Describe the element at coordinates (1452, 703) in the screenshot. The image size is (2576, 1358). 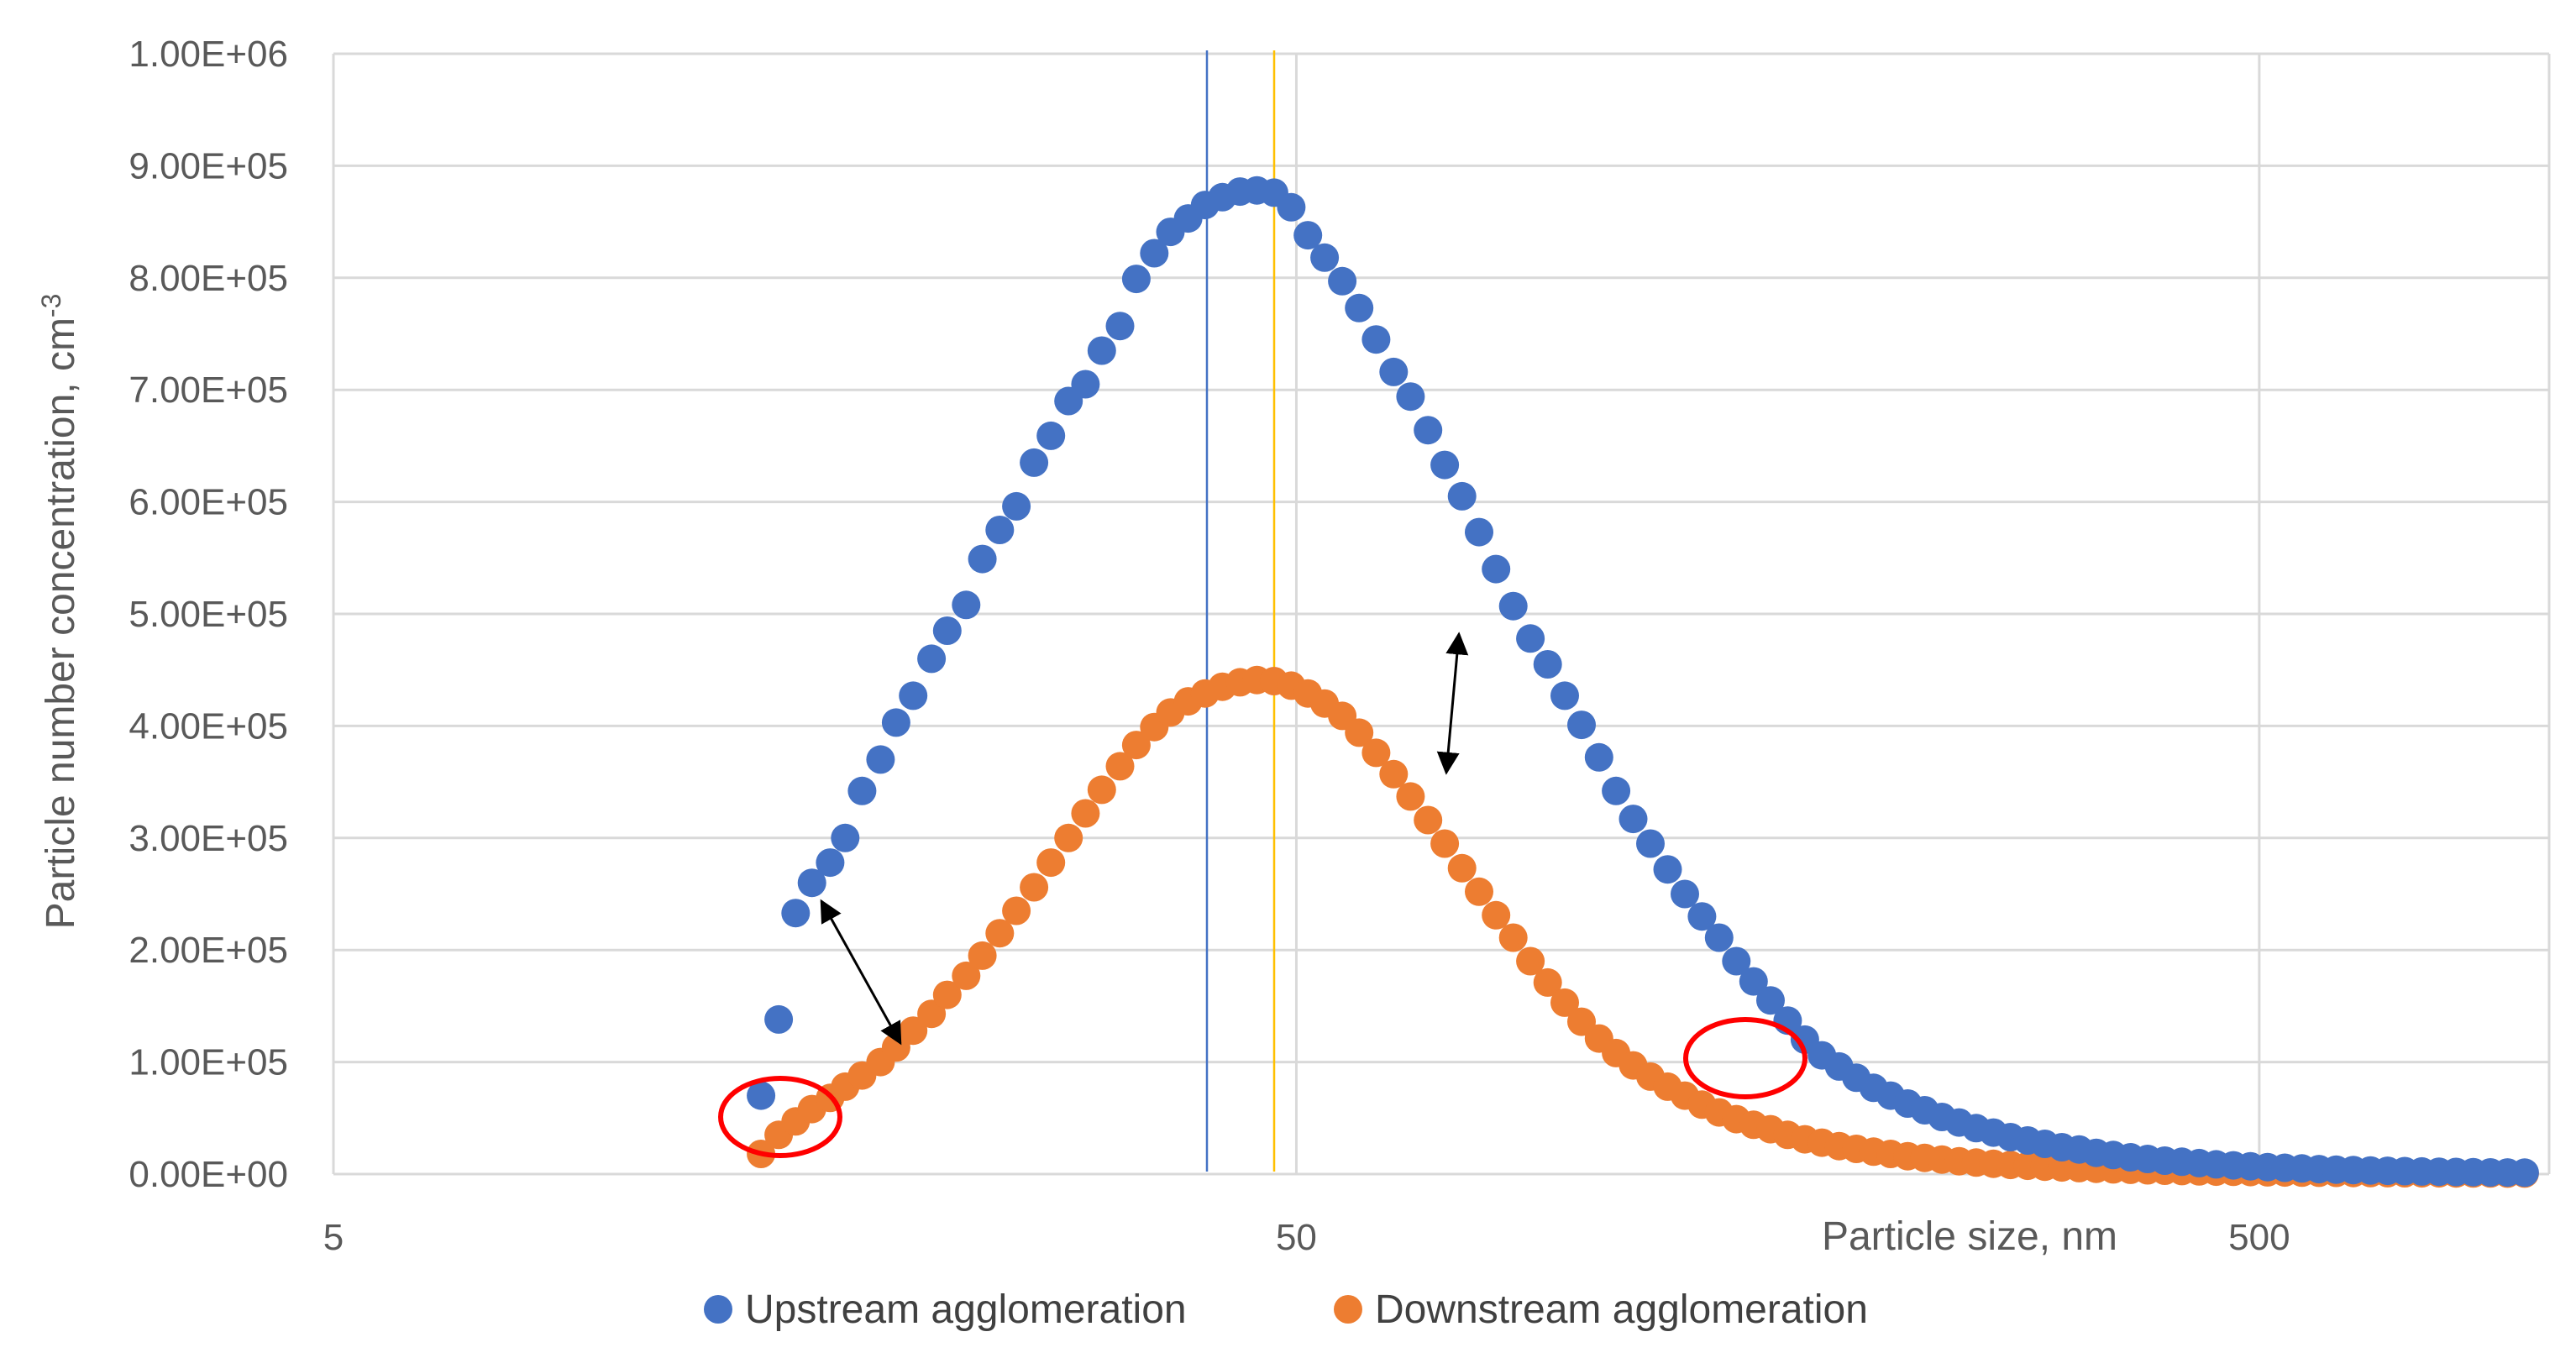
I see `right-difference-arrow` at that location.